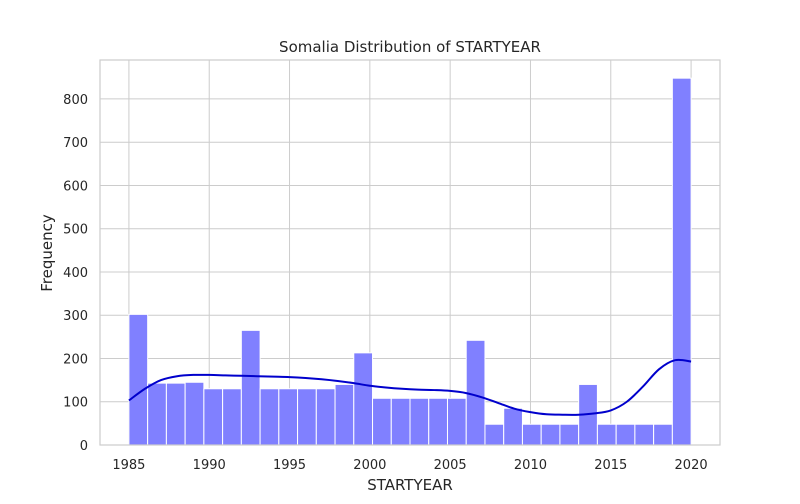 The image size is (800, 504). What do you see at coordinates (369, 465) in the screenshot?
I see `x-tick-label: 2000` at bounding box center [369, 465].